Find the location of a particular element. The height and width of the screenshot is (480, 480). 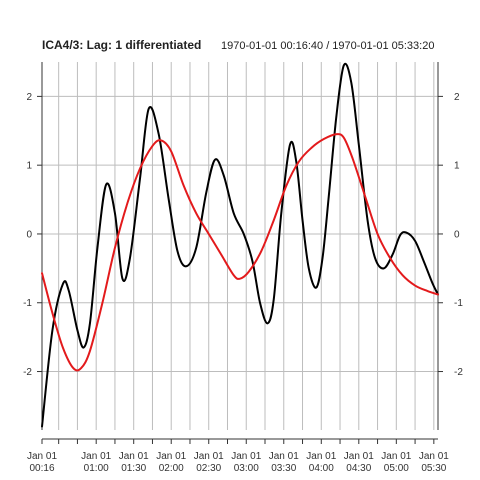

x-tick-label: 04:30 is located at coordinates (358, 468).